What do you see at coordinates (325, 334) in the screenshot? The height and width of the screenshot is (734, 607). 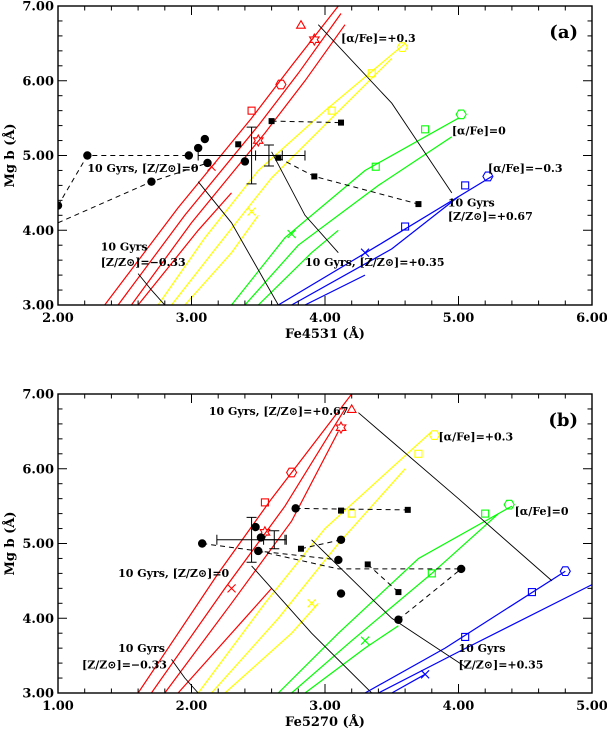 I see `x-axis-label: Fe4531 (Å)` at bounding box center [325, 334].